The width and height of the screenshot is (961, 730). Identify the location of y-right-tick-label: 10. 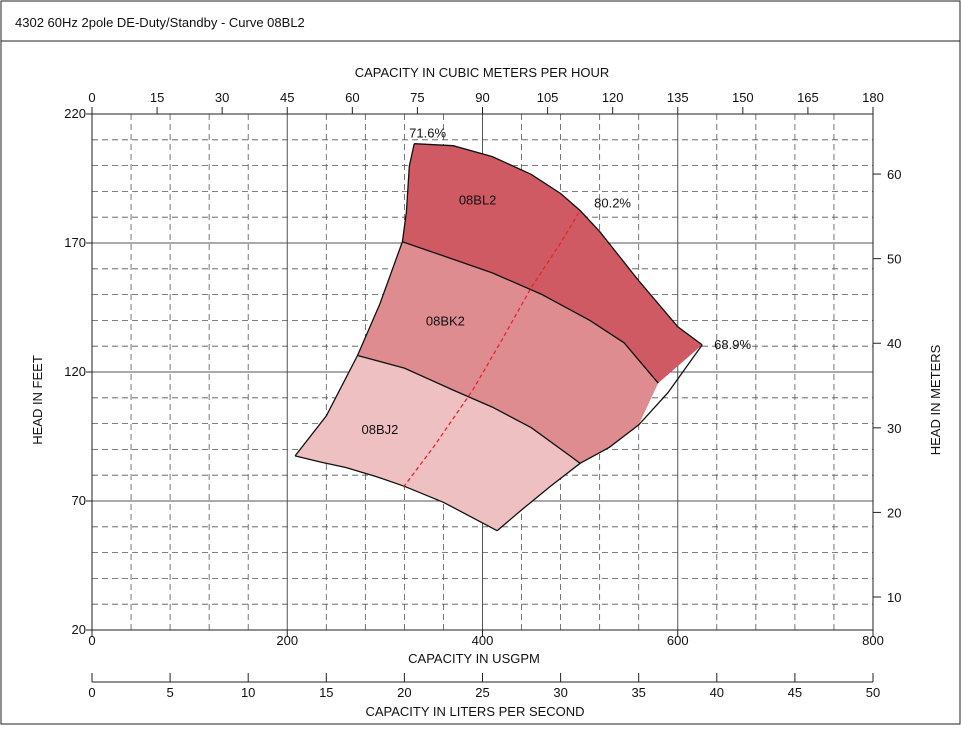
(894, 597).